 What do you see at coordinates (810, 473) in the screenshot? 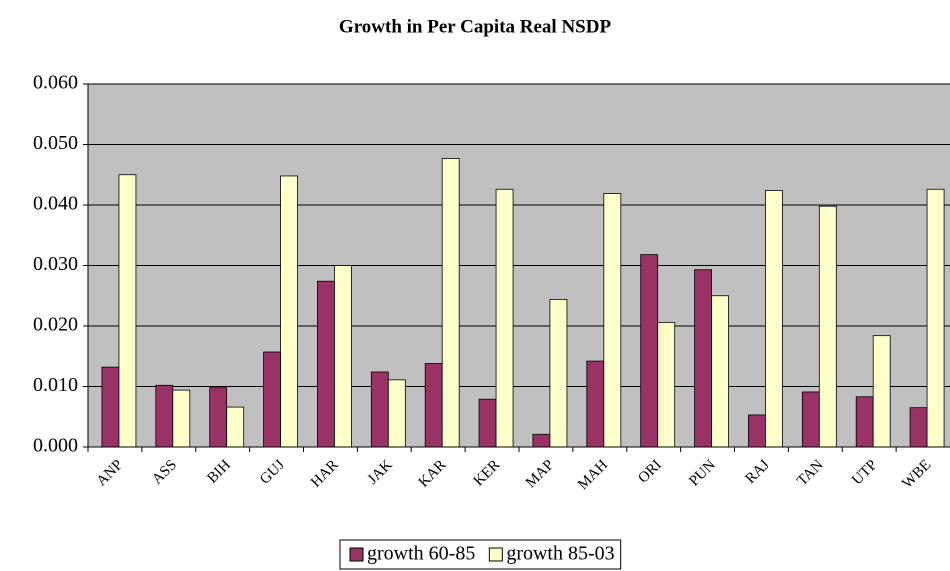
I see `x-tick-label: TAN` at bounding box center [810, 473].